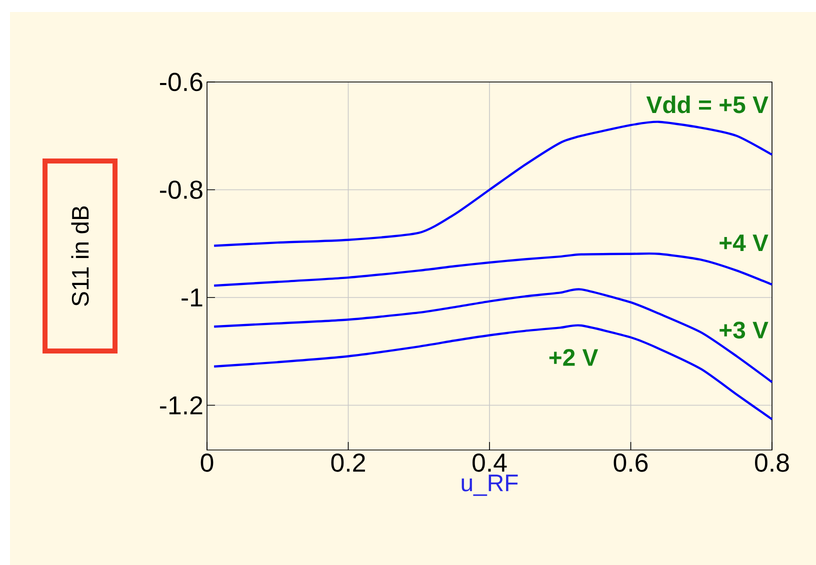  Describe the element at coordinates (573, 357) in the screenshot. I see `series-label: +2 V` at that location.